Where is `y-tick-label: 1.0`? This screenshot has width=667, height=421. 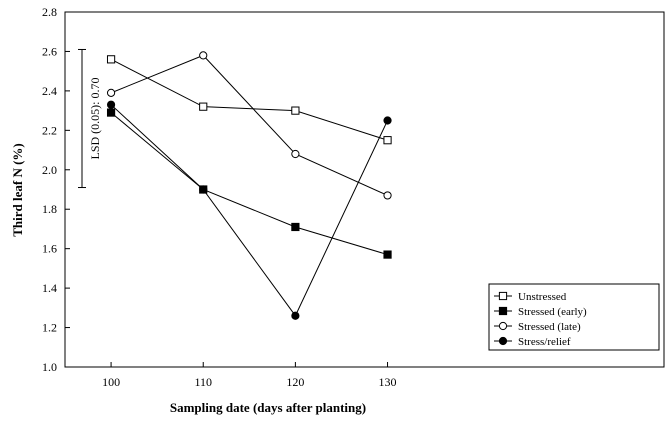
y-tick-label: 1.0 is located at coordinates (49, 367).